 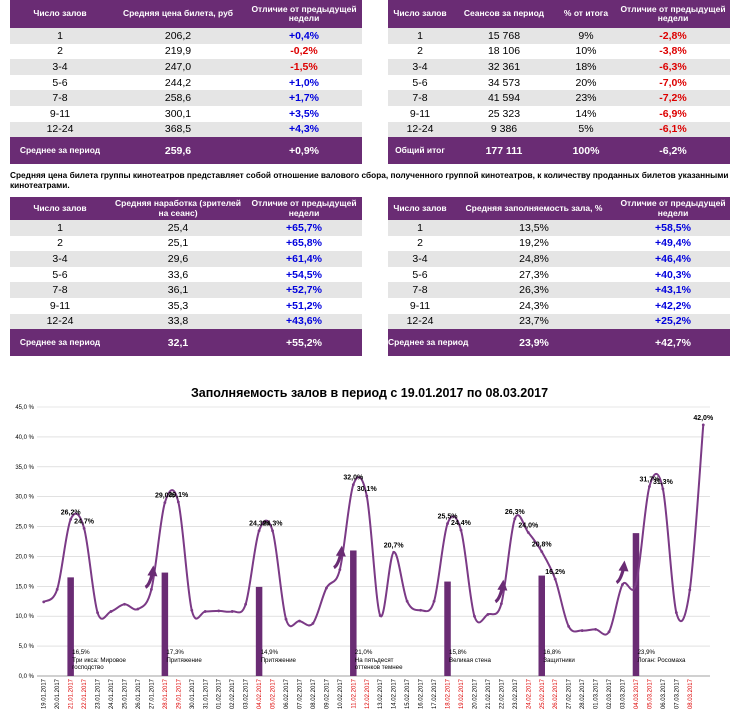 What do you see at coordinates (559, 113) in the screenshot?
I see `table-row: 9-11 25 323 14% -6,9%` at bounding box center [559, 113].